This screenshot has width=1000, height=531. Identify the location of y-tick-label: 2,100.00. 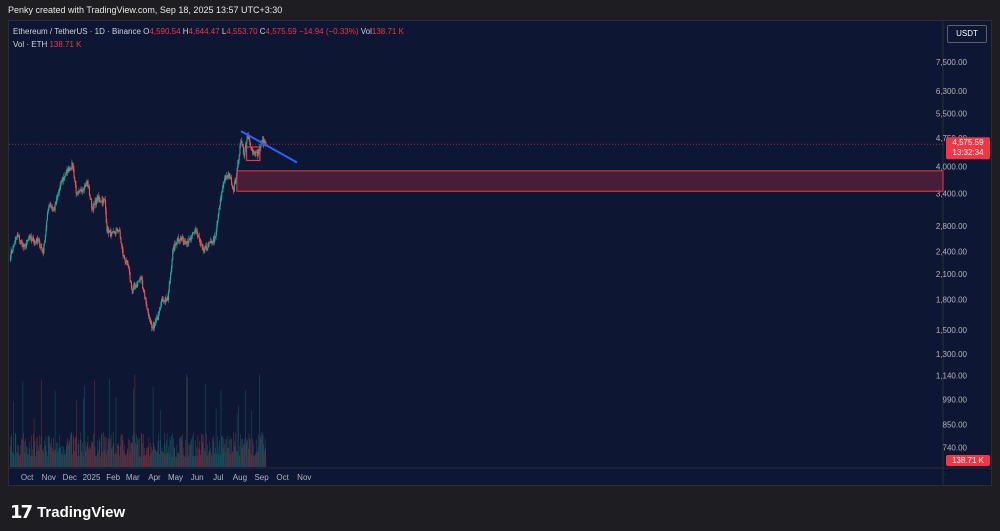
(952, 274).